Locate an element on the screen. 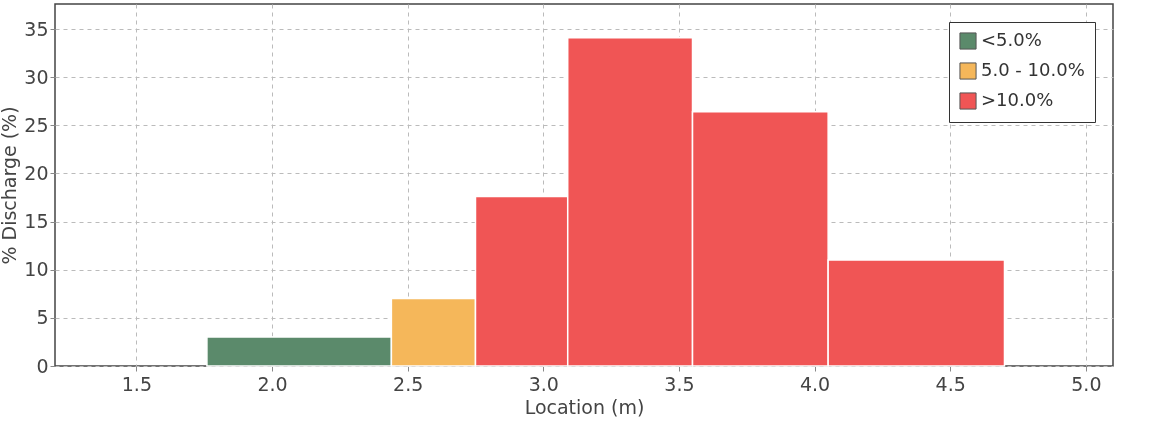 This screenshot has height=441, width=1166. x-tick-label: 3.5 is located at coordinates (679, 383).